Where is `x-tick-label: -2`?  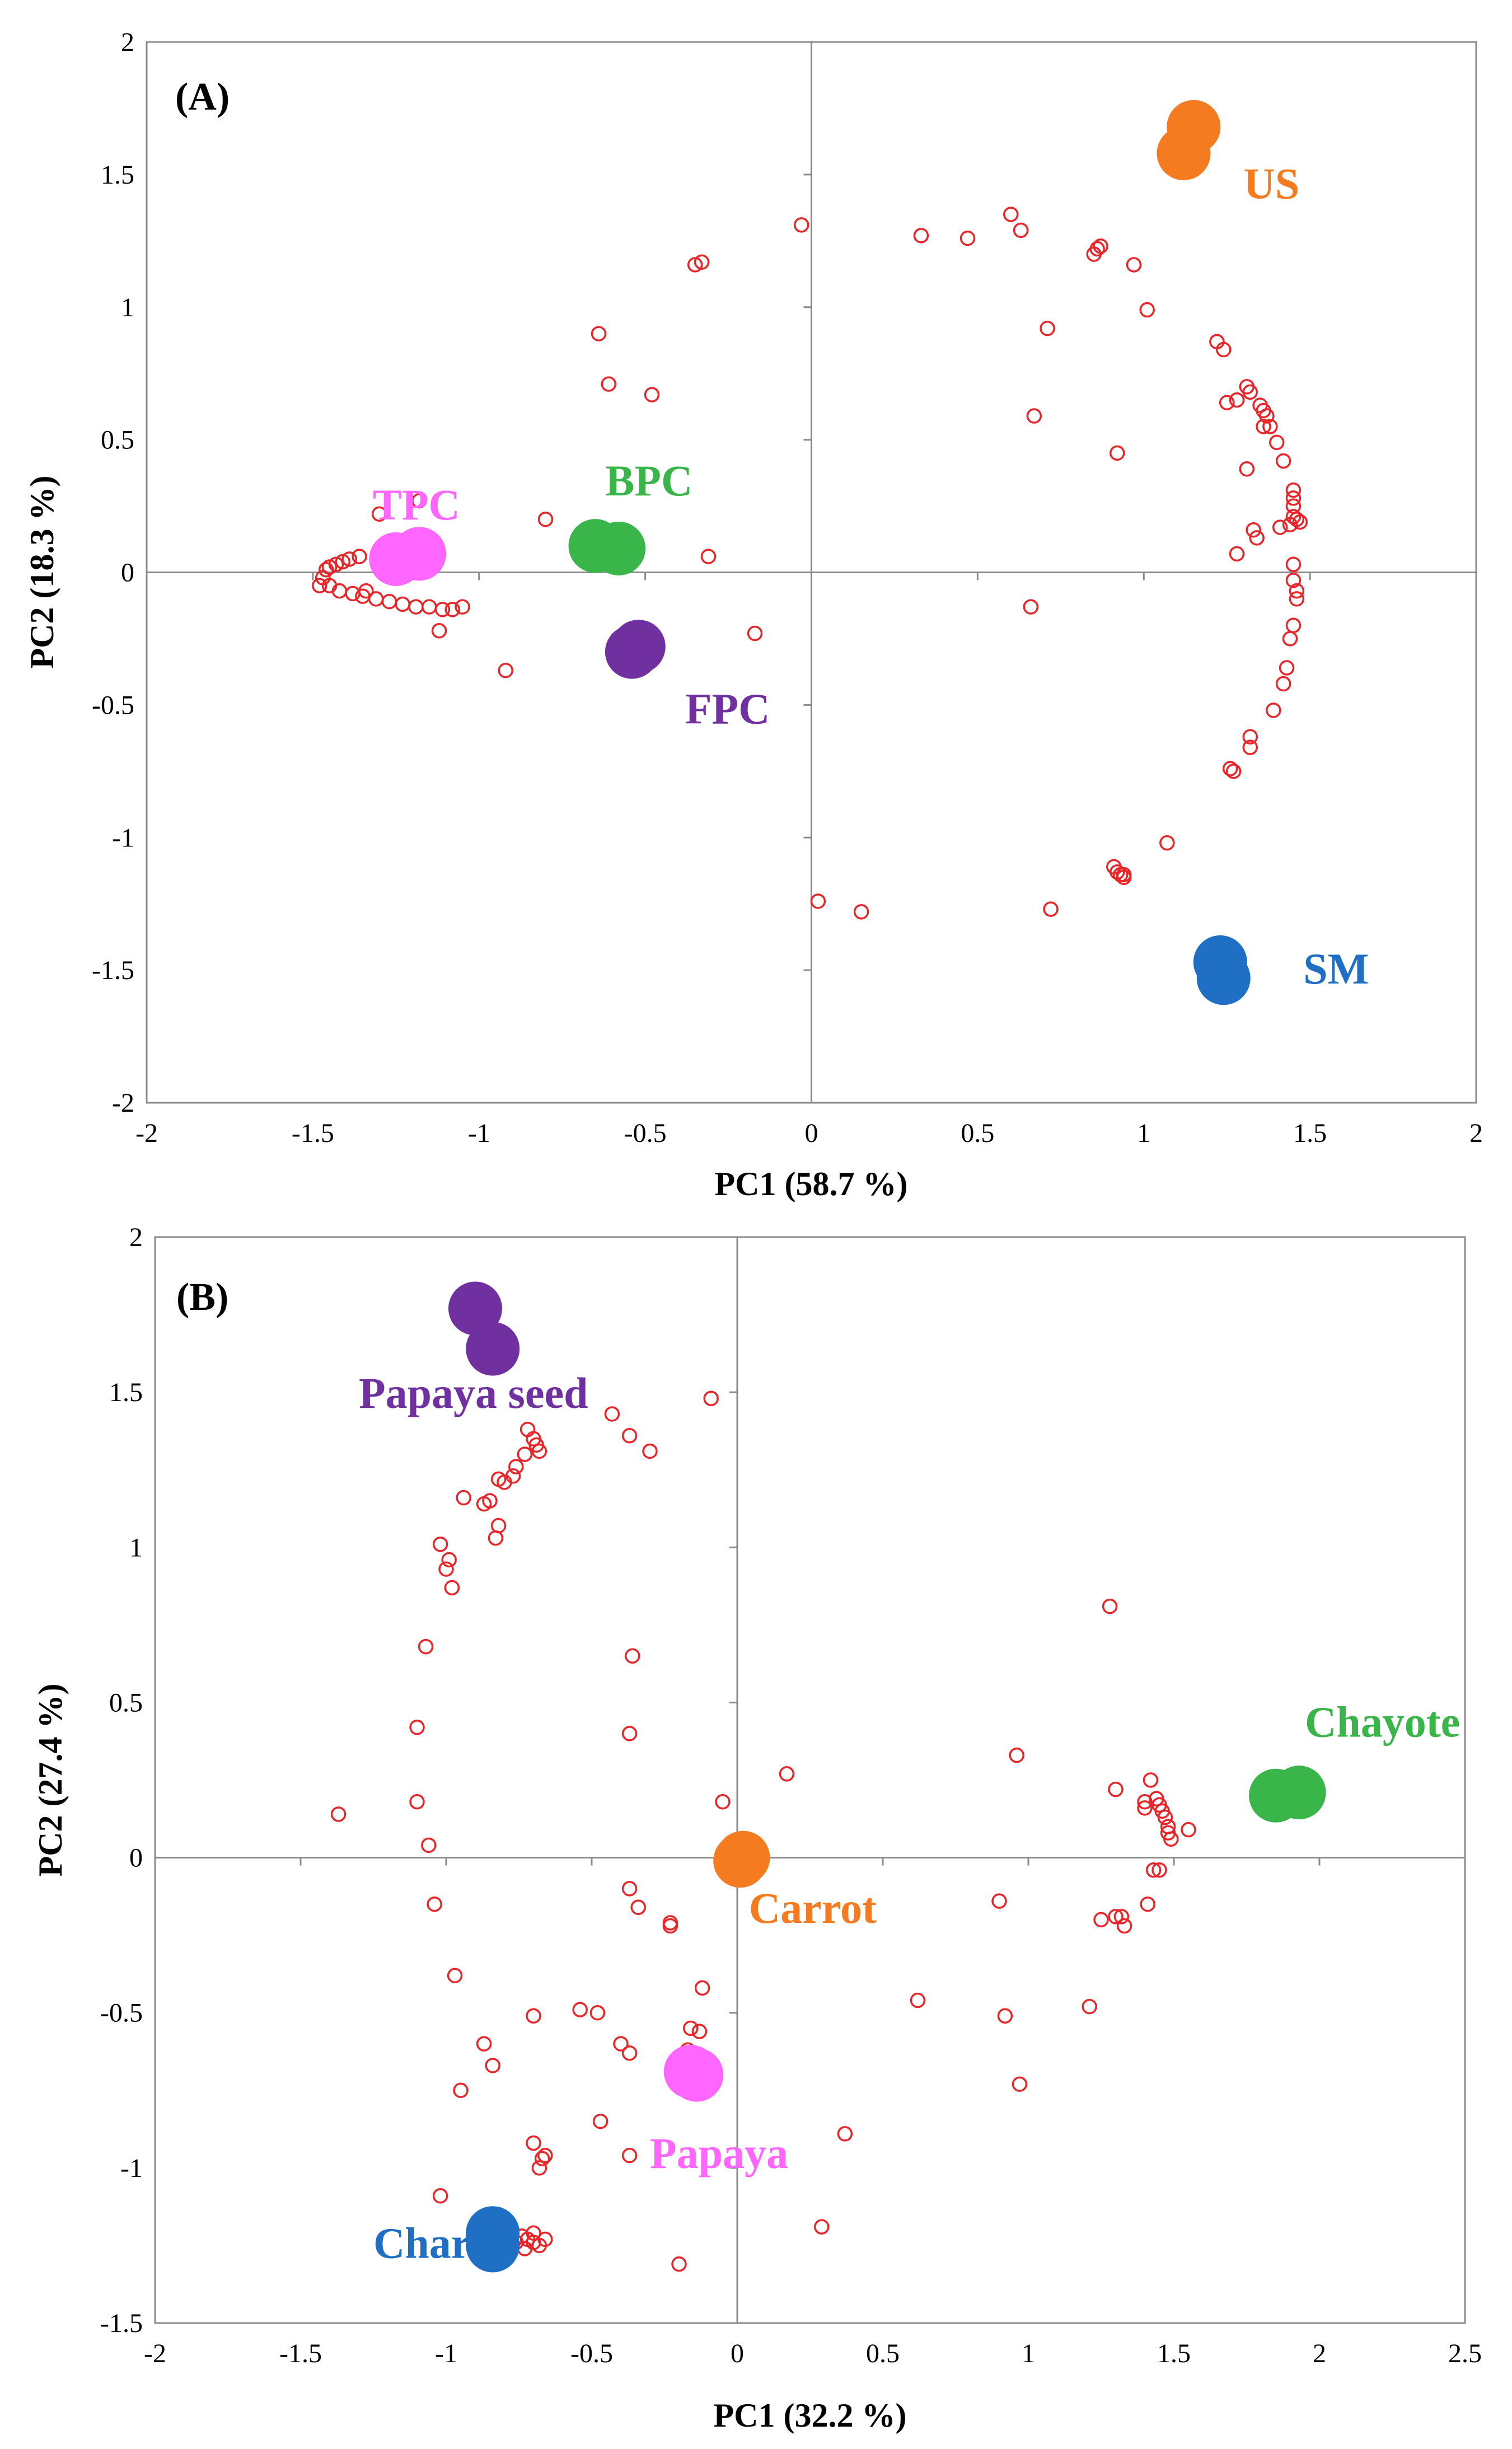
x-tick-label: -2 is located at coordinates (146, 1133).